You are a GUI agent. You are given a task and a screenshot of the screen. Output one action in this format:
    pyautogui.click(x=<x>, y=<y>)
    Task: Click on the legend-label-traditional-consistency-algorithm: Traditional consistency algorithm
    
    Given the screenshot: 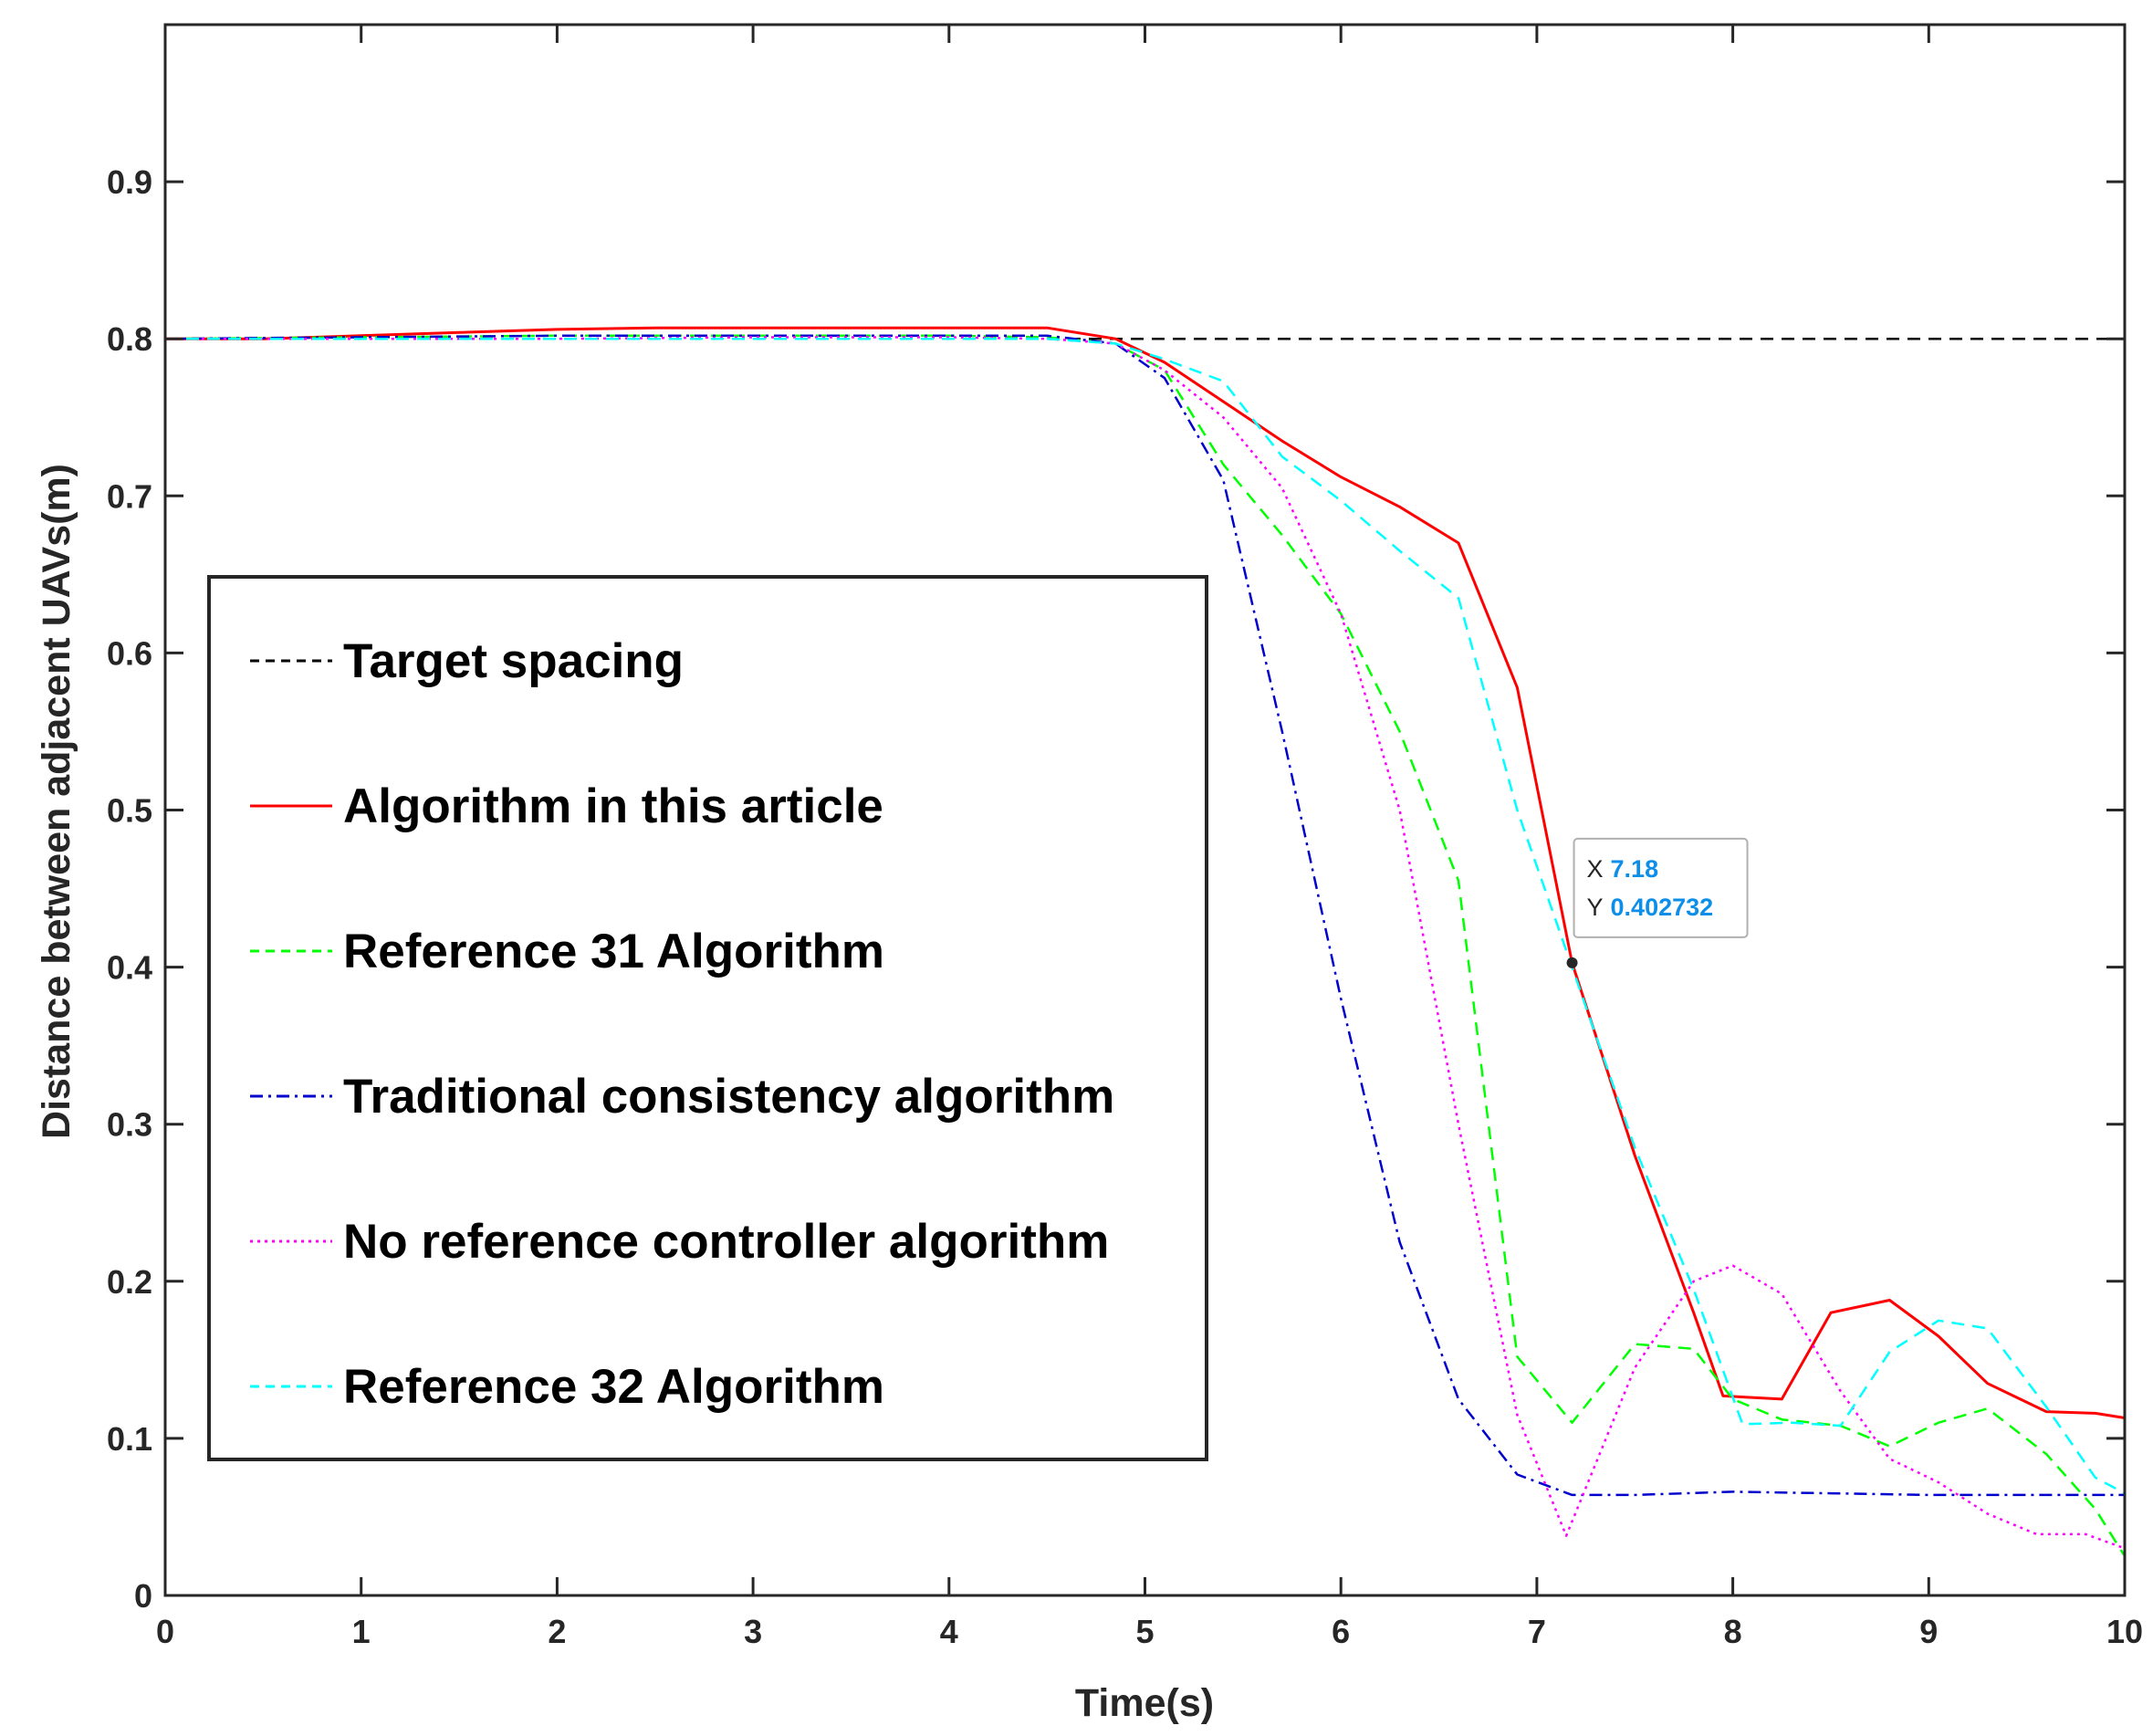 What is the action you would take?
    pyautogui.click(x=728, y=1097)
    